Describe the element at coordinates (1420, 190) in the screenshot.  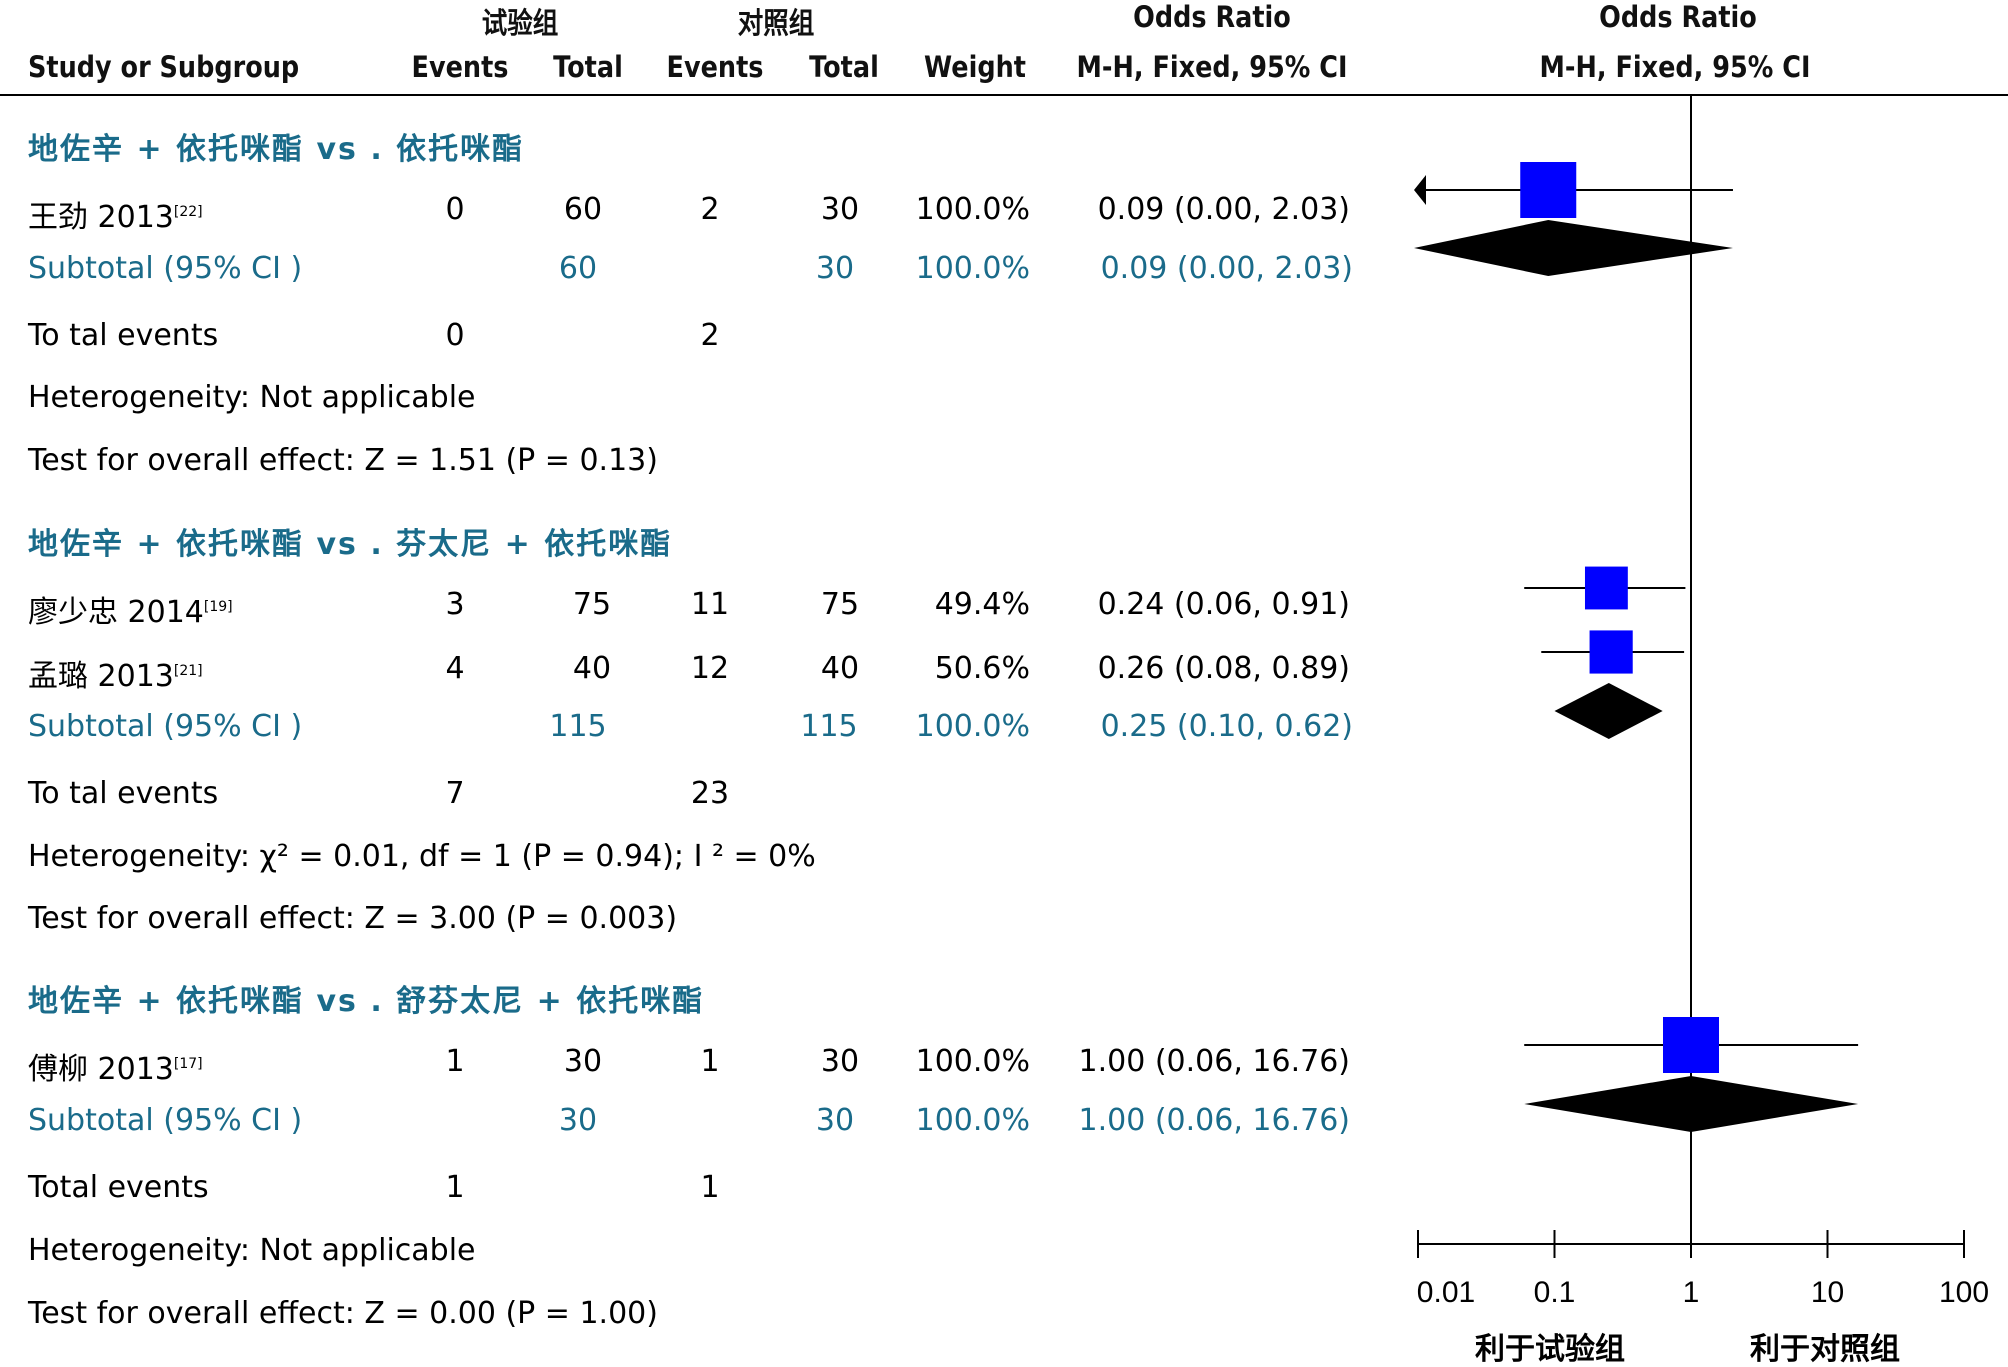
I see `ci-truncation-arrow` at that location.